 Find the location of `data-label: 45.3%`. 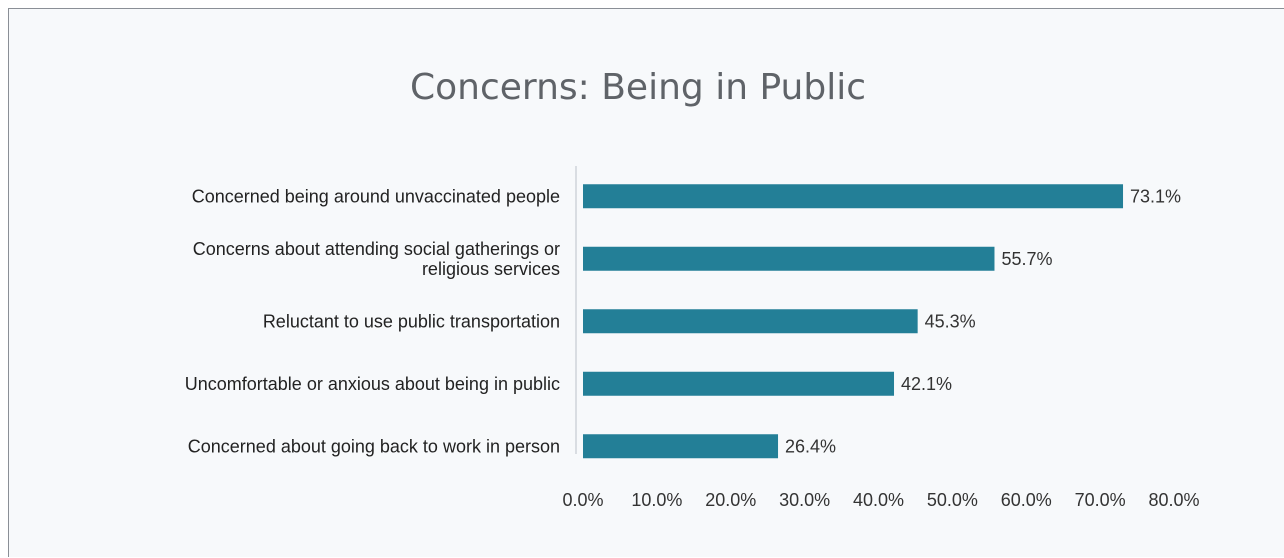

data-label: 45.3% is located at coordinates (950, 321).